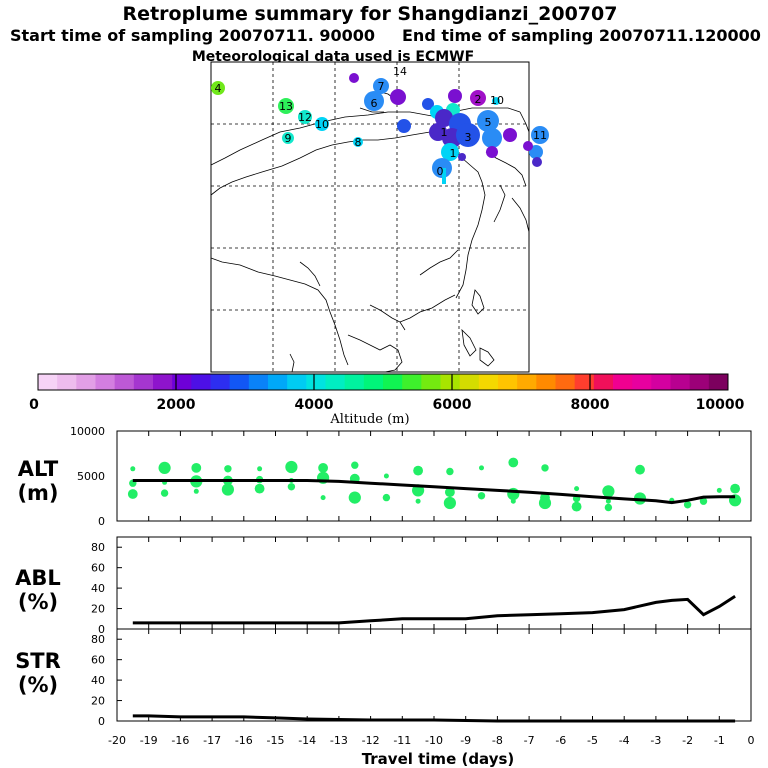 The width and height of the screenshot is (768, 768). I want to click on colorbar-tick: 0, so click(34, 405).